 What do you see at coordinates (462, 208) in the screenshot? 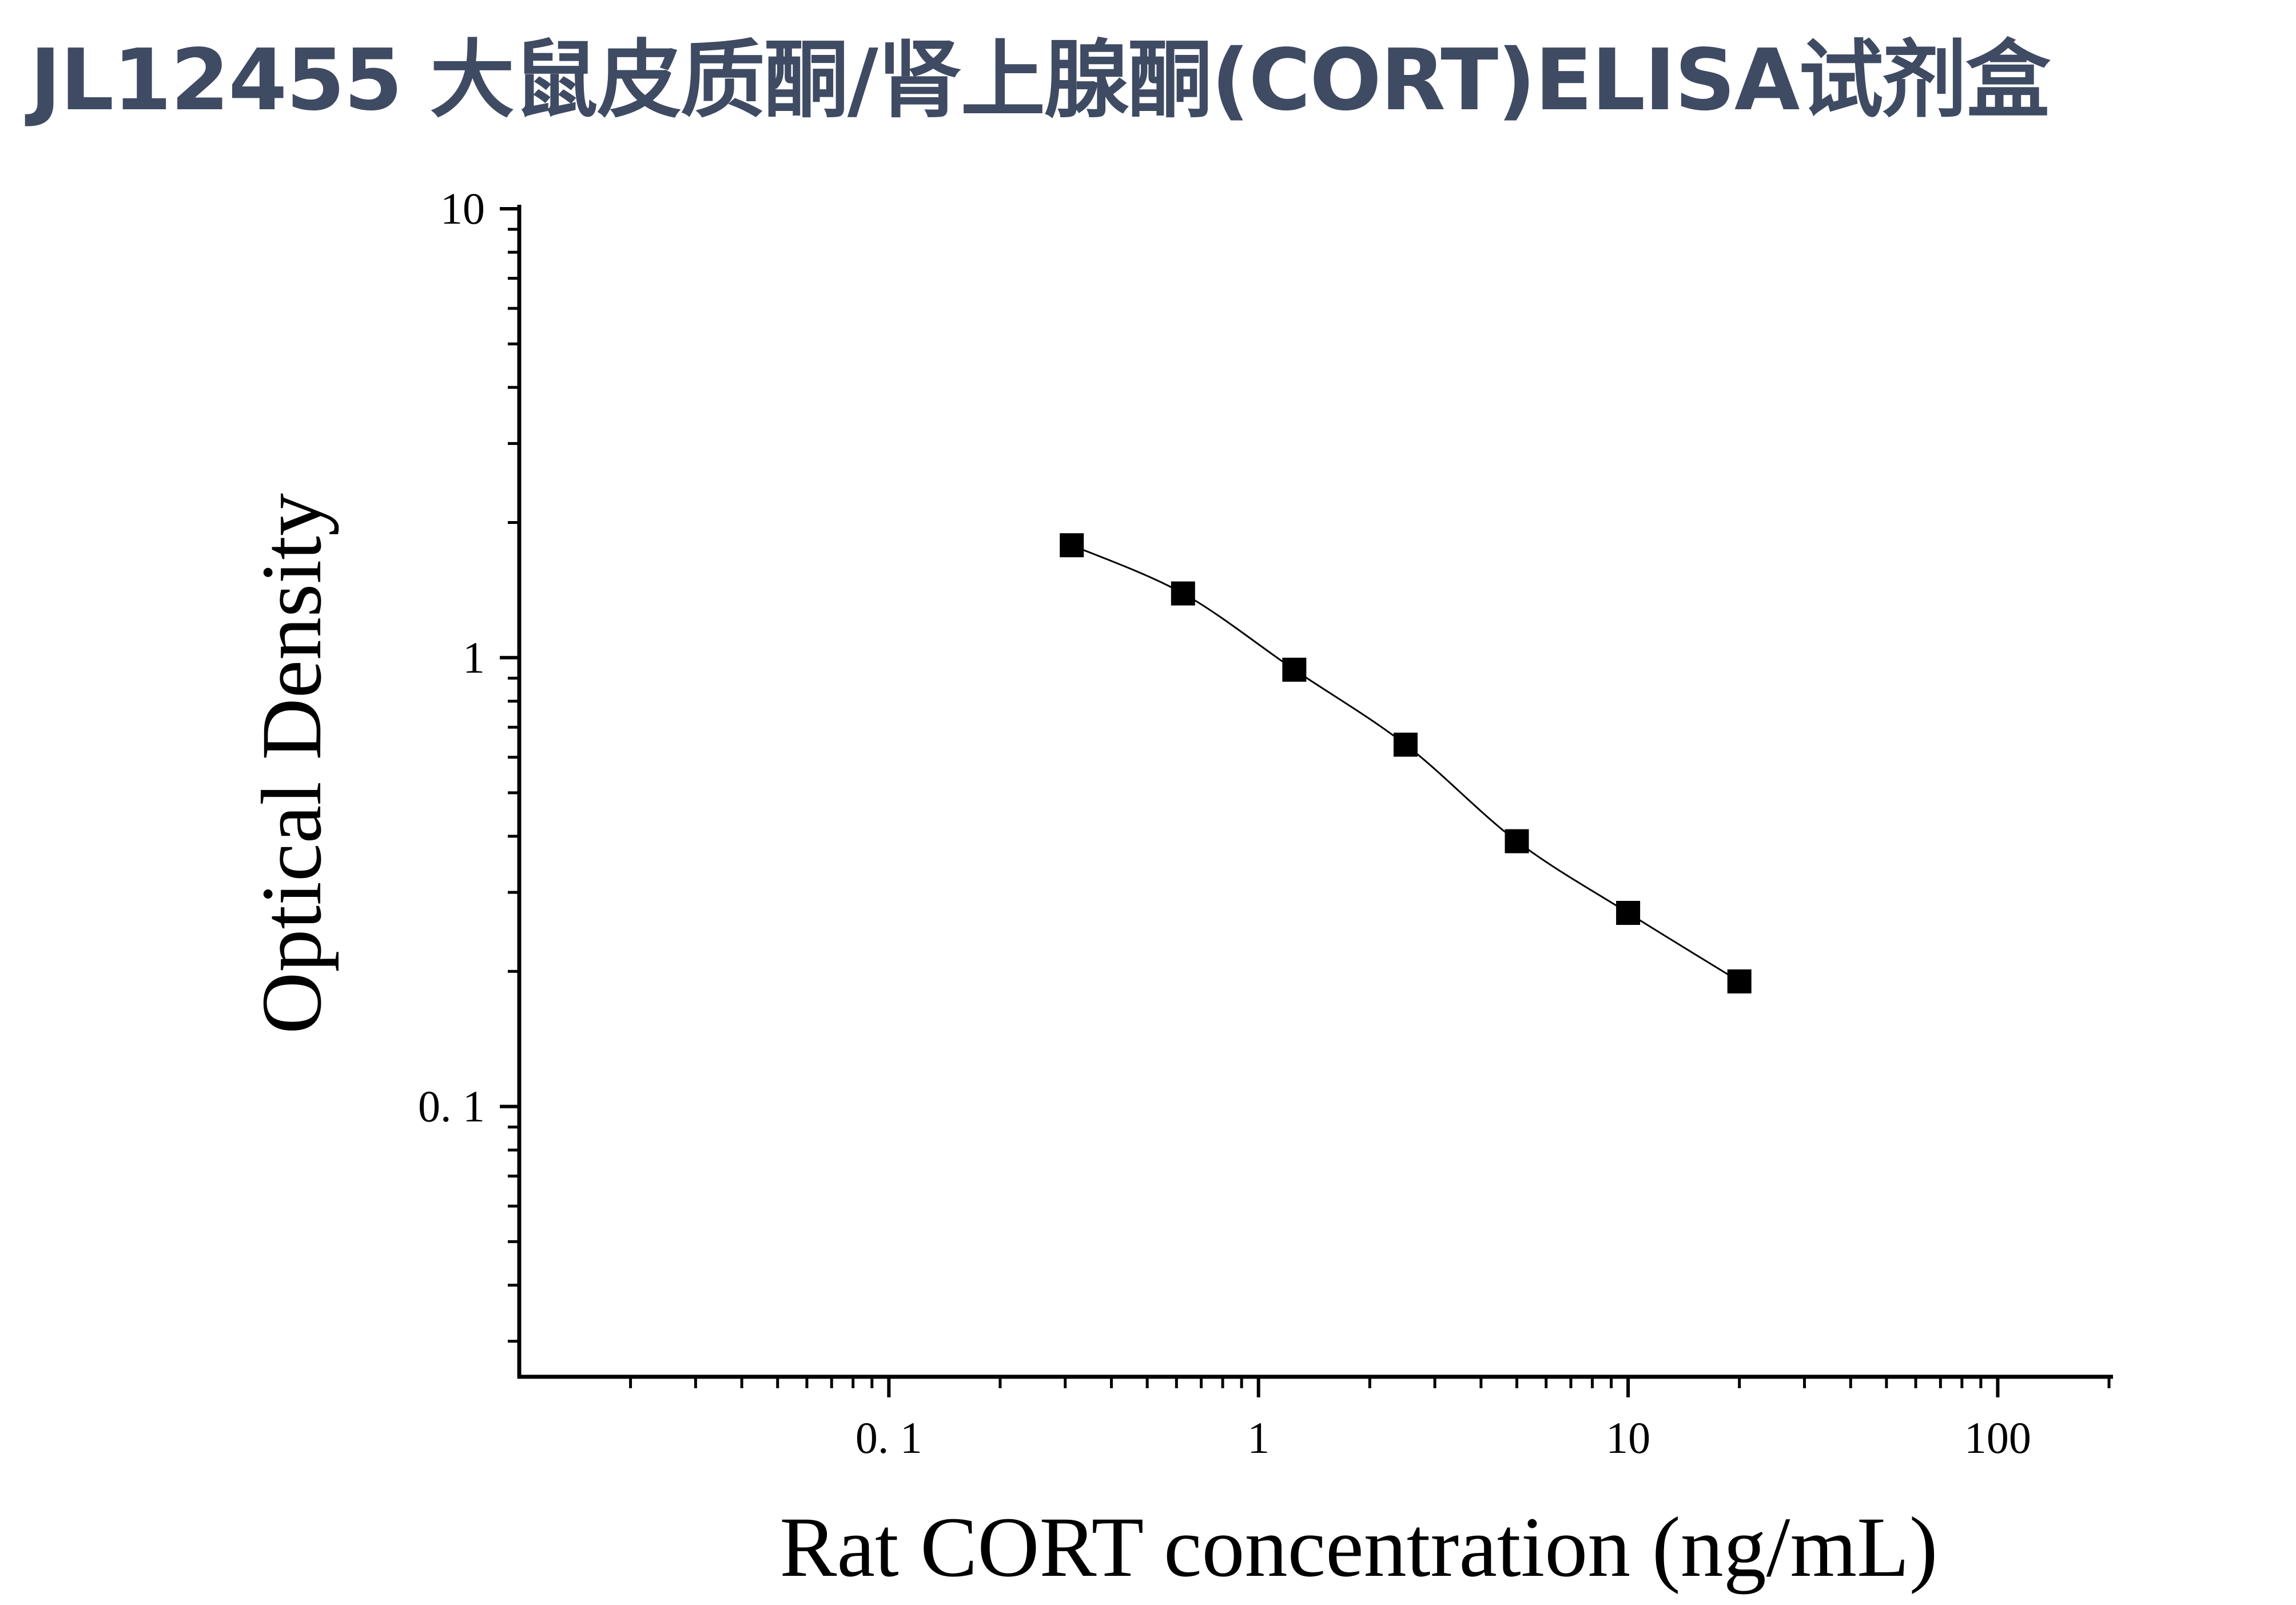
I see `y-tick-label: 10` at bounding box center [462, 208].